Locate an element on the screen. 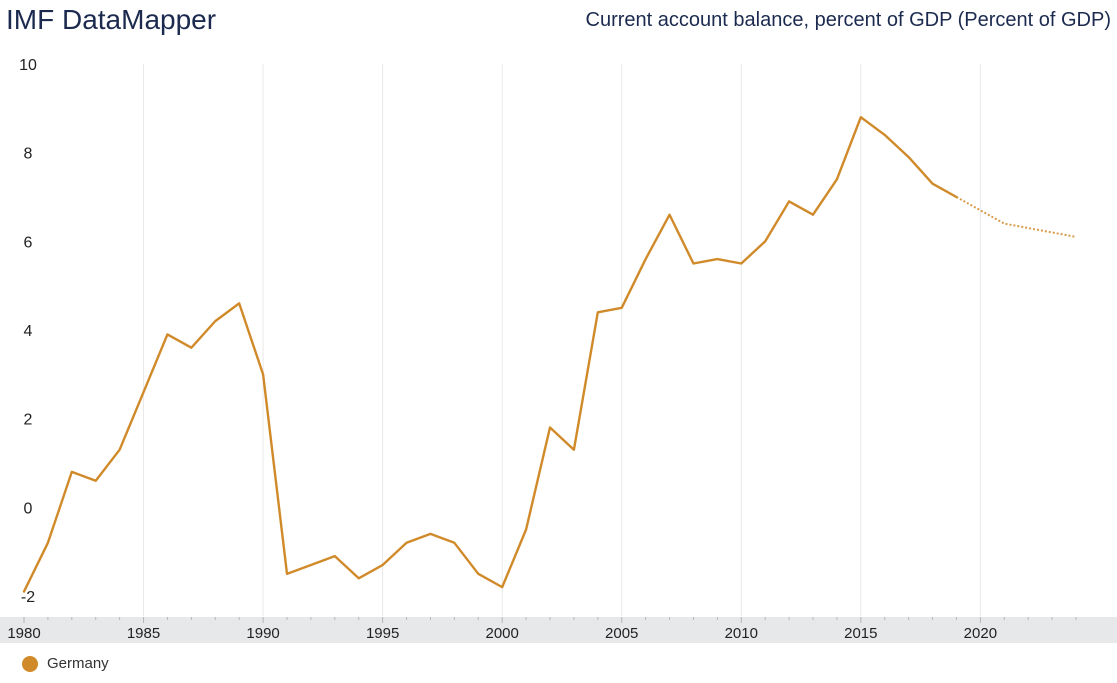  x-tick-label-1985: 1985 is located at coordinates (143, 633).